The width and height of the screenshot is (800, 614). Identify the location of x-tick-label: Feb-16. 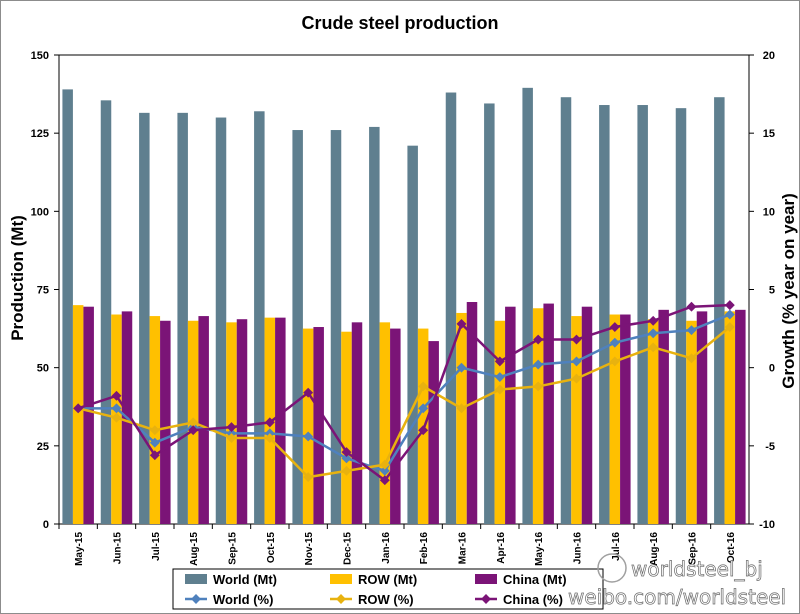
(424, 548).